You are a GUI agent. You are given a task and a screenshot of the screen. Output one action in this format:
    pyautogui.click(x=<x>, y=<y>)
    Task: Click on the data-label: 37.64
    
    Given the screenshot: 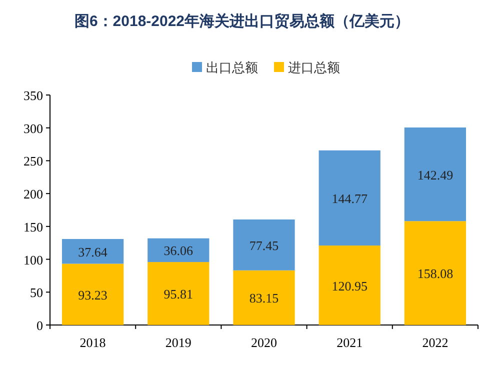 What is the action you would take?
    pyautogui.click(x=93, y=252)
    